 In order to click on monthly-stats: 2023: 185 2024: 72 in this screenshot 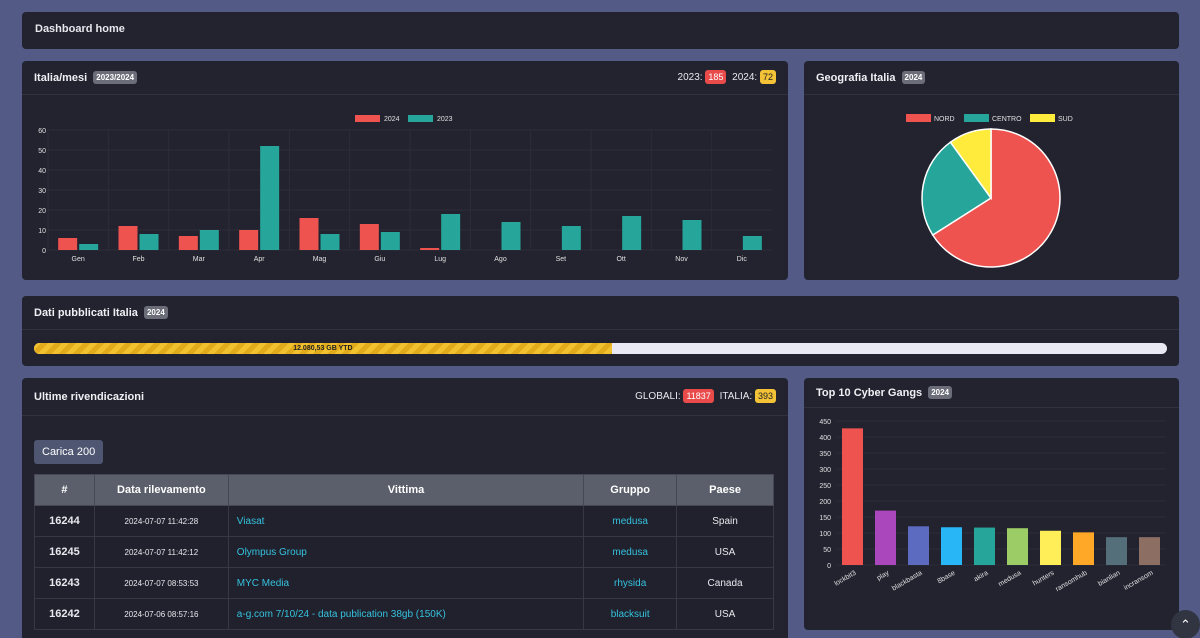, I will do `click(726, 77)`.